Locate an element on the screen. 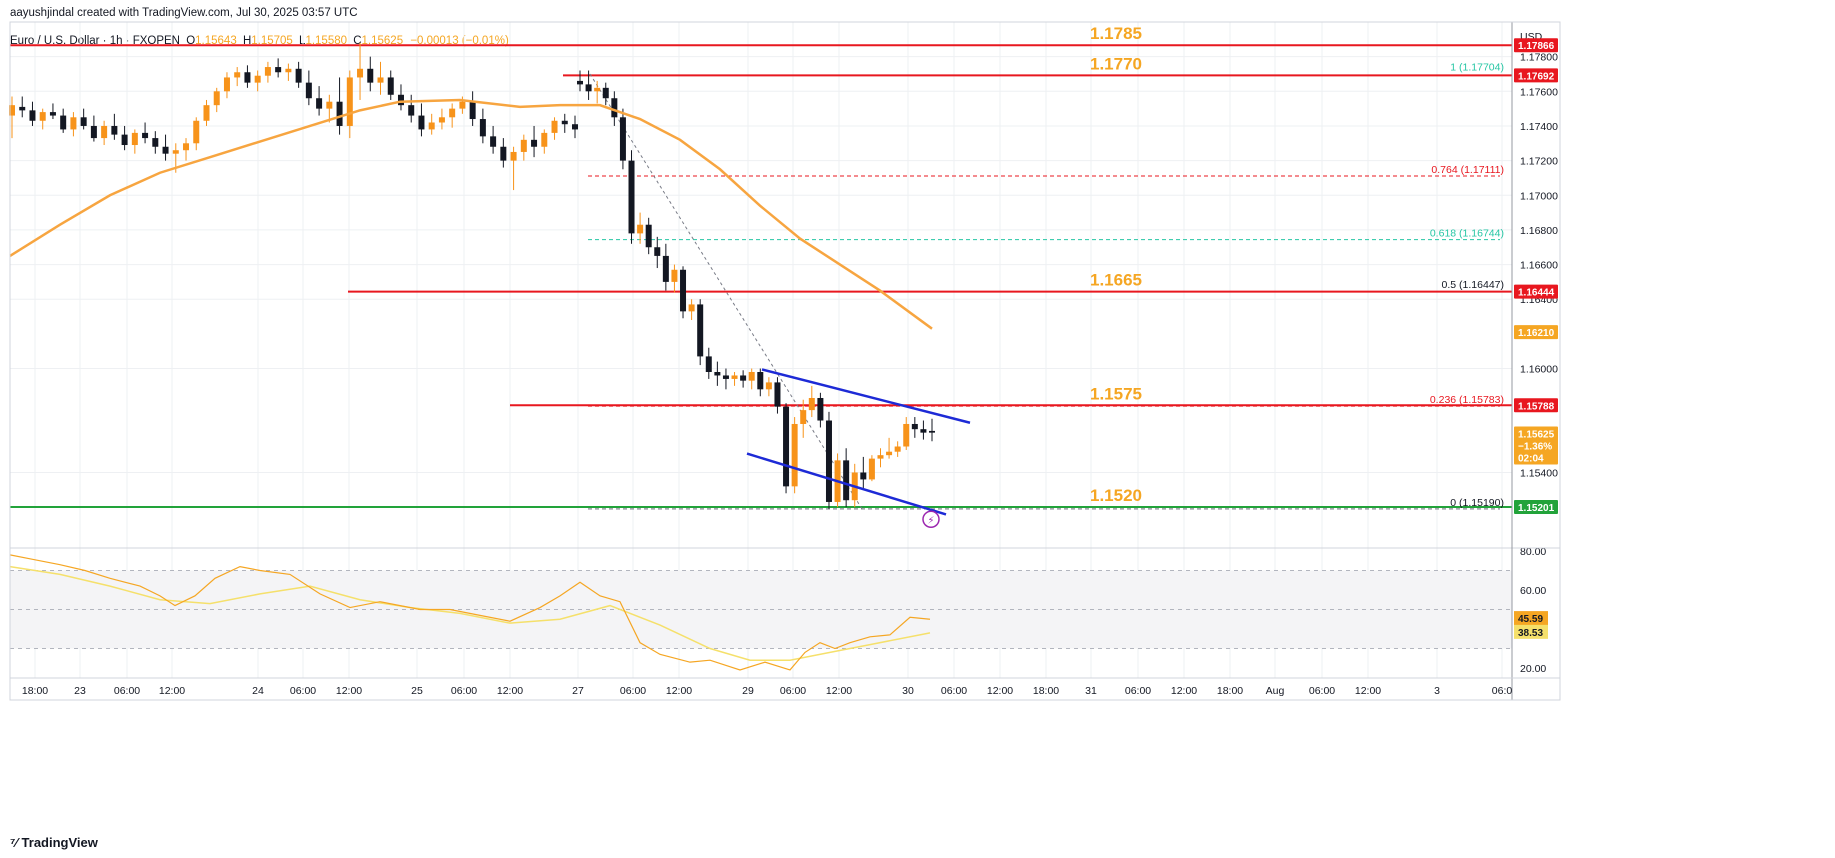  close-value: 1.15625 is located at coordinates (382, 41).